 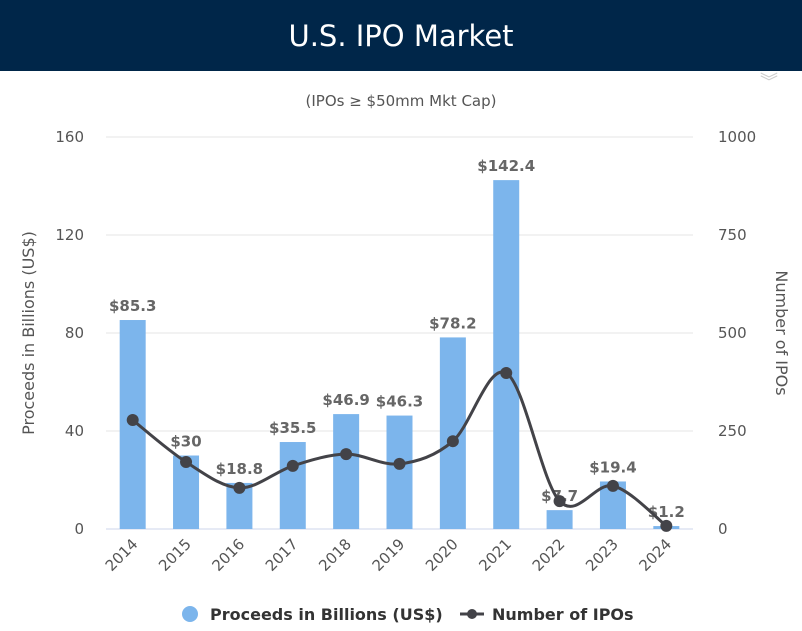 I want to click on x-tick-label: 2021, so click(x=495, y=555).